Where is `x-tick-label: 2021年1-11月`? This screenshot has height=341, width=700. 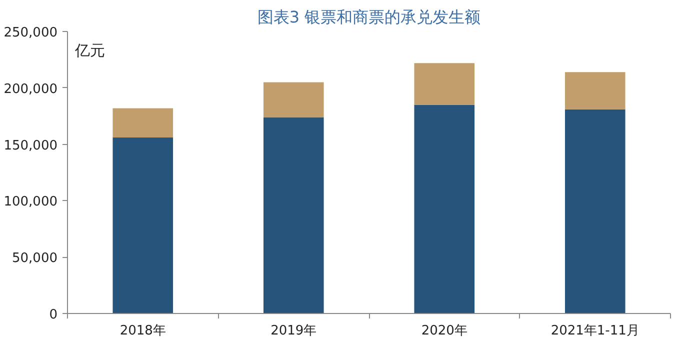 x-tick-label: 2021年1-11月 is located at coordinates (595, 331).